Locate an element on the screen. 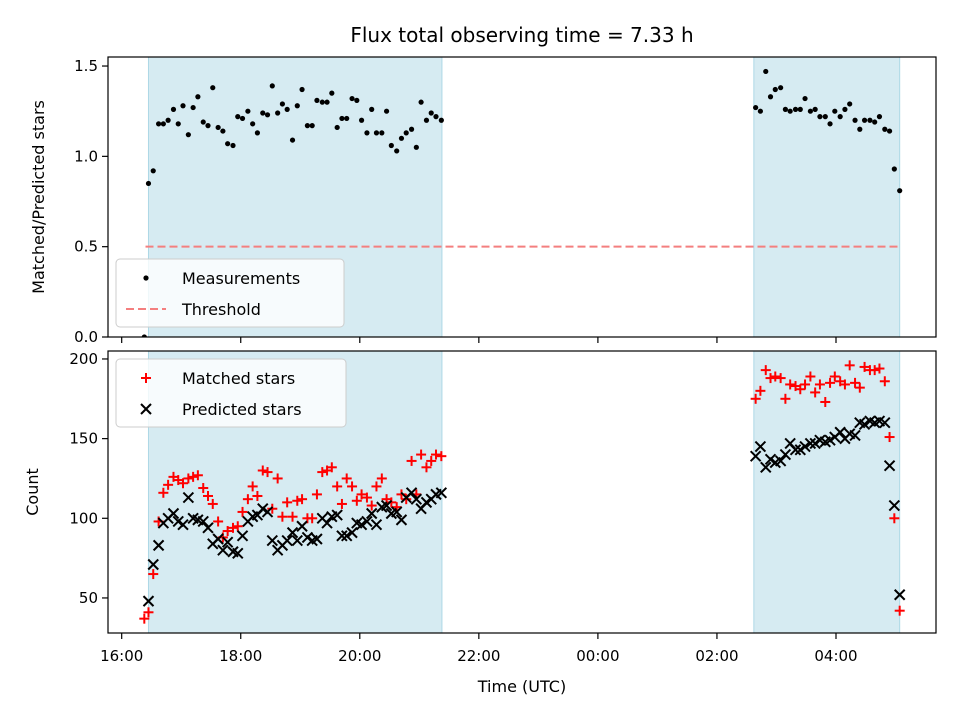 The height and width of the screenshot is (720, 960). legend-marker is located at coordinates (146, 378).